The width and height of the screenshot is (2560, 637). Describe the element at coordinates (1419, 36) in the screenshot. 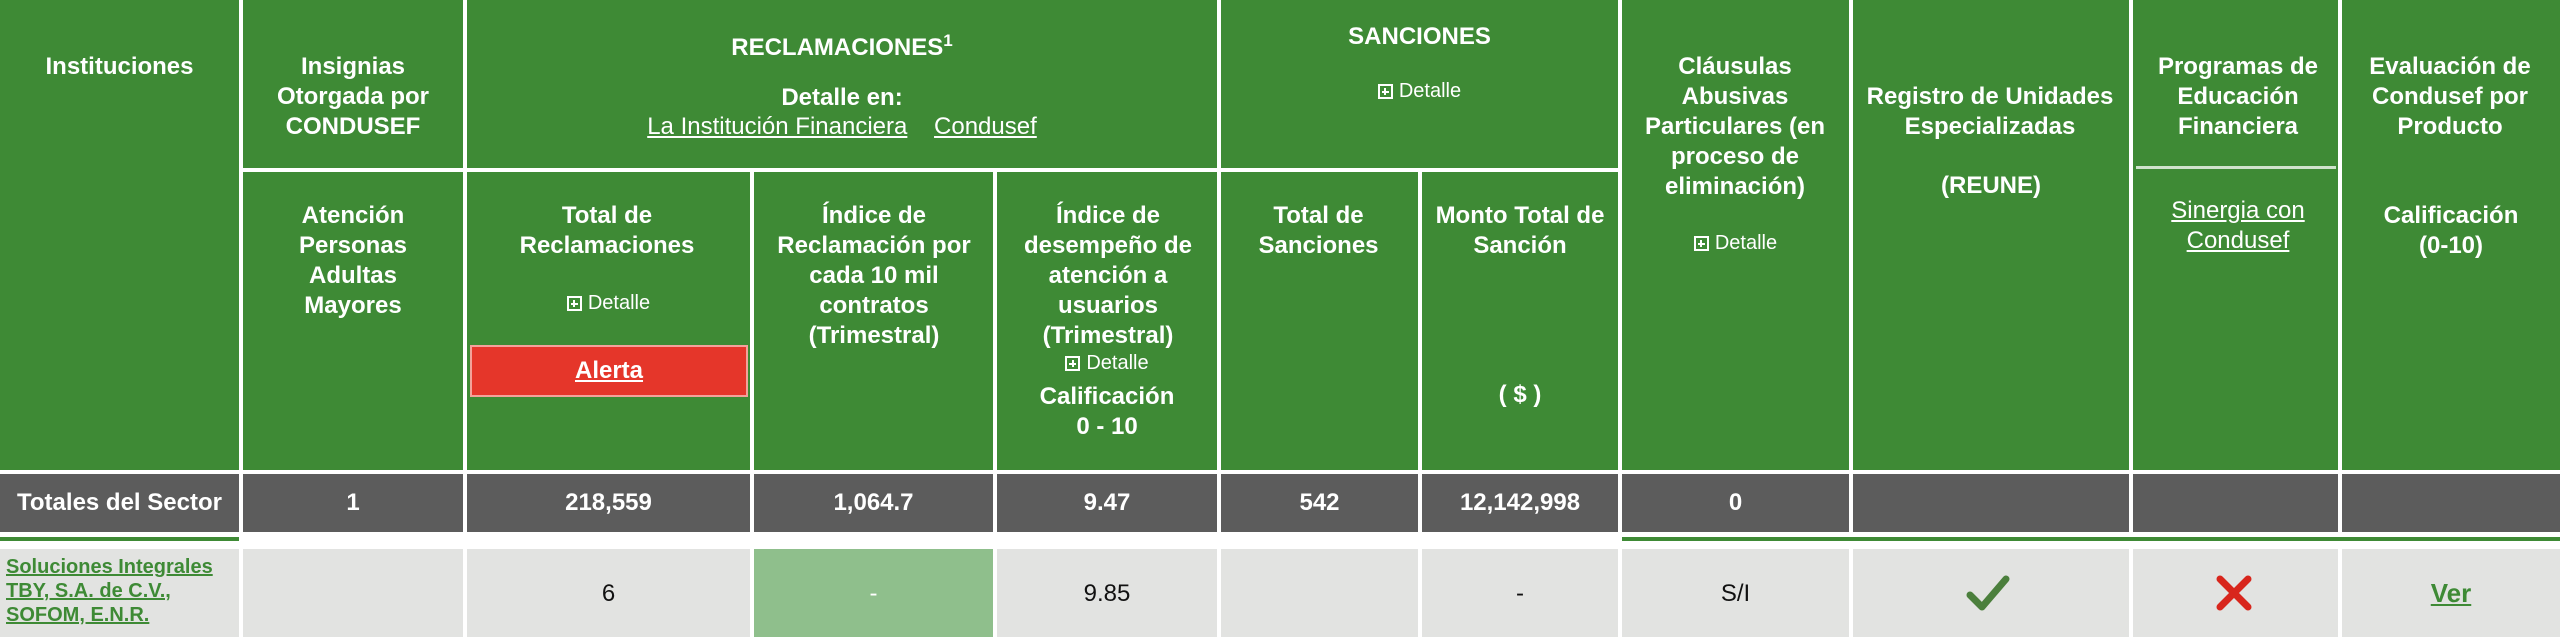

I see `header-sanciones: SANCIONES` at that location.